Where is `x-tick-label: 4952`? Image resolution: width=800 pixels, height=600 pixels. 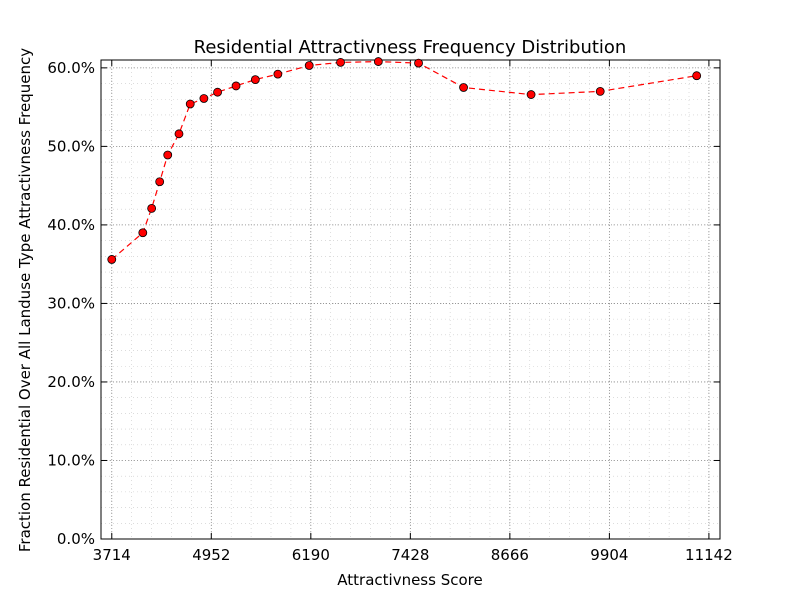 x-tick-label: 4952 is located at coordinates (211, 555).